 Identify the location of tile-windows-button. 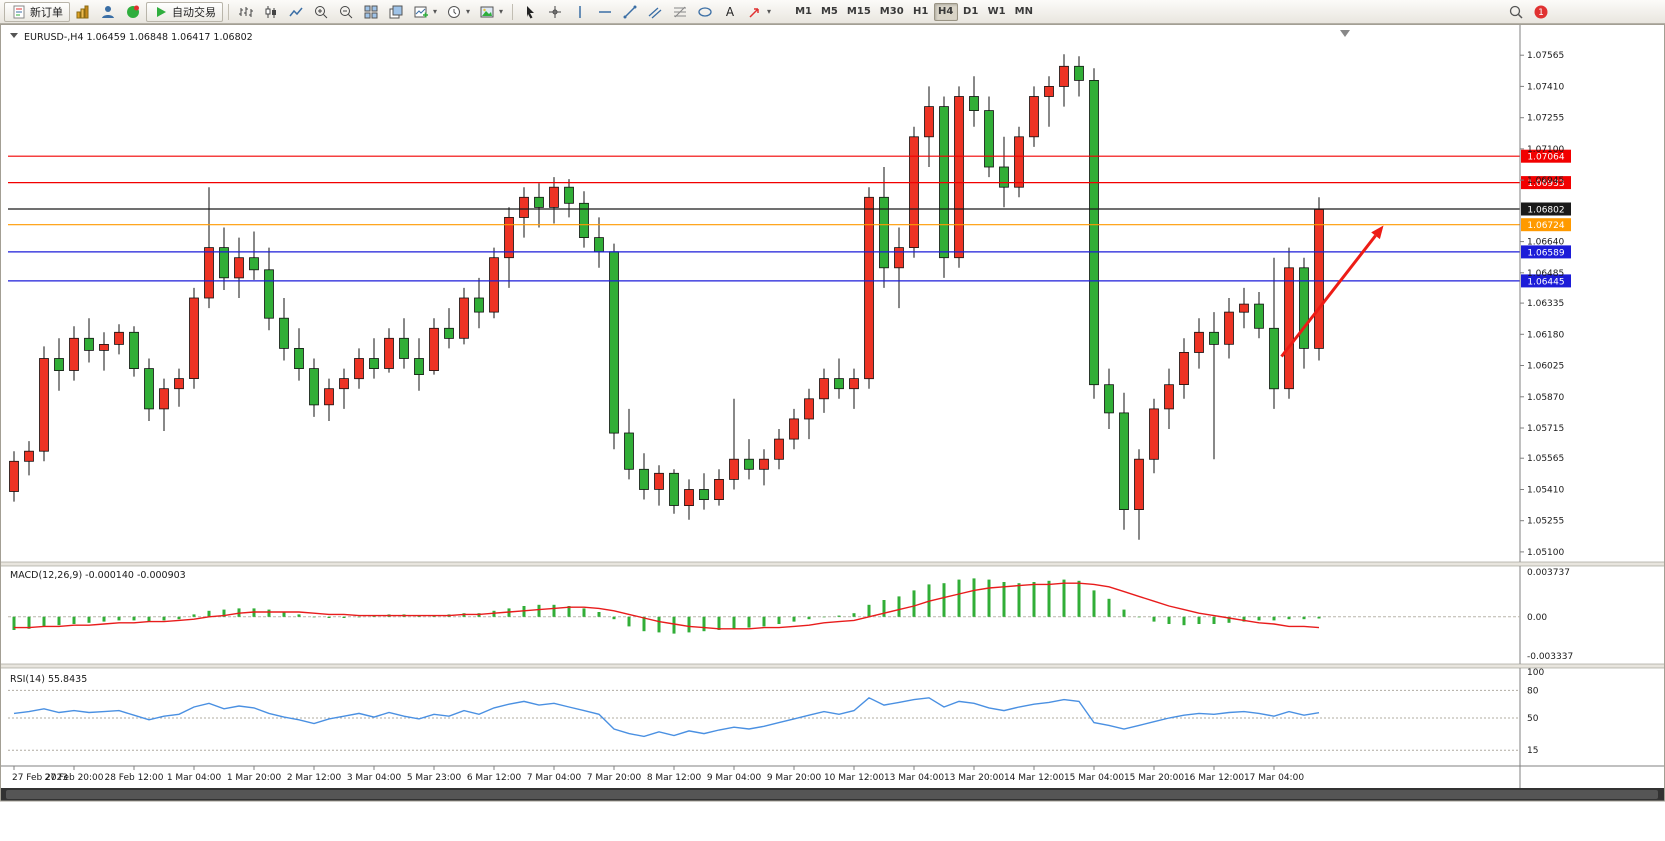
(371, 12).